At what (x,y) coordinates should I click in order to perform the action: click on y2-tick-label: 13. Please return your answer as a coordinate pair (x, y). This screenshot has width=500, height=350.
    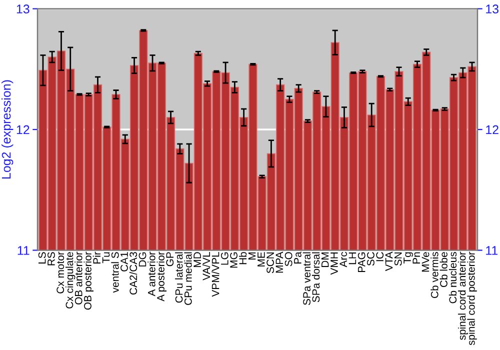
    Looking at the image, I should click on (492, 9).